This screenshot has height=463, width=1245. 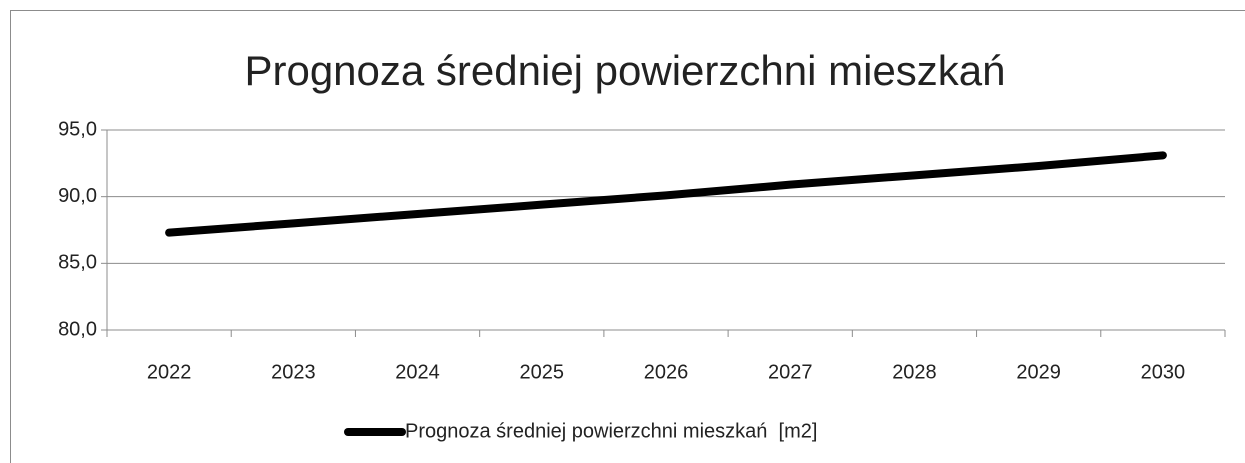 I want to click on y-tick-label: 80,0, so click(x=77, y=329).